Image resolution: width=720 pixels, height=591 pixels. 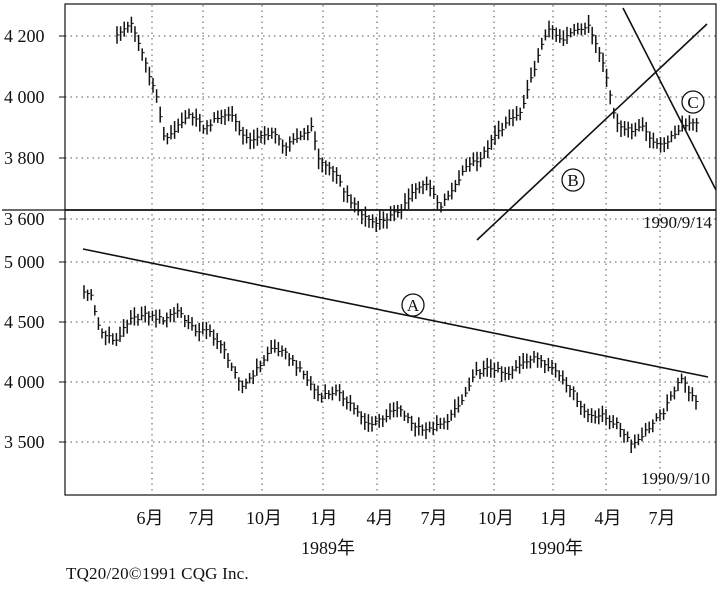 What do you see at coordinates (157, 573) in the screenshot?
I see `copyright-credit: TQ20/20©1991 CQG Inc.` at bounding box center [157, 573].